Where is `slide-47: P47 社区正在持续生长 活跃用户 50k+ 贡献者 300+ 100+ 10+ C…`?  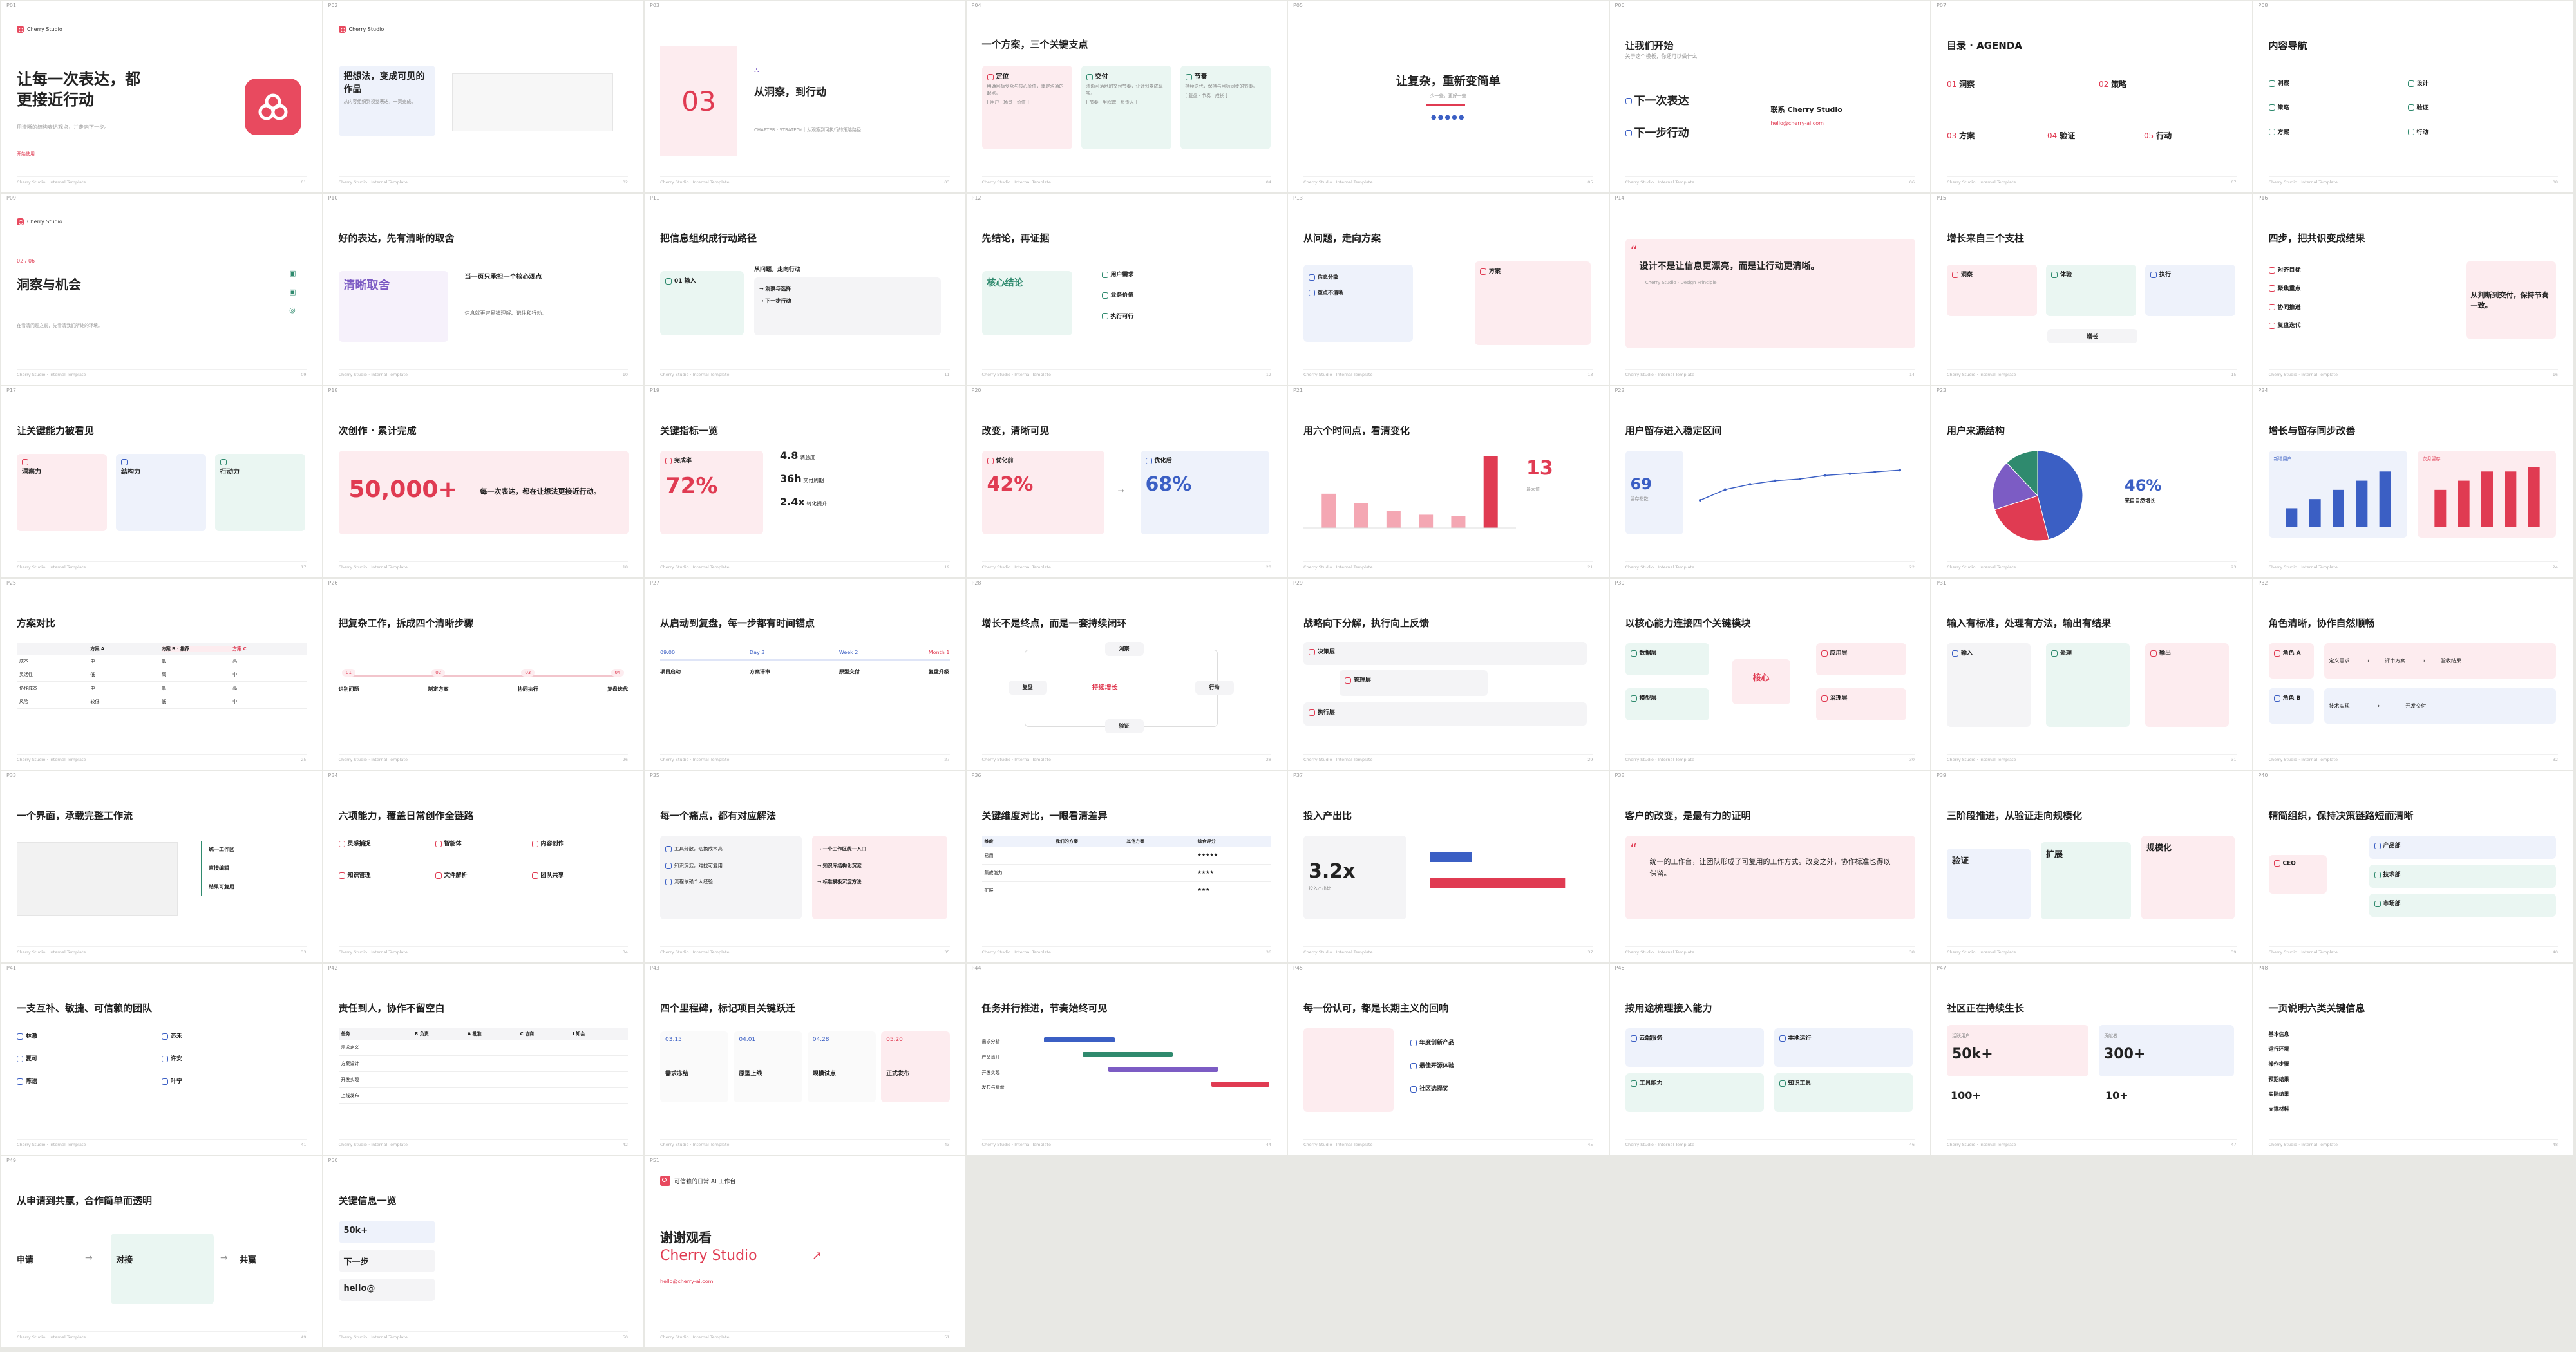 slide-47: P47 社区正在持续生长 活跃用户 50k+ 贡献者 300+ 100+ 10+ C… is located at coordinates (2091, 1059).